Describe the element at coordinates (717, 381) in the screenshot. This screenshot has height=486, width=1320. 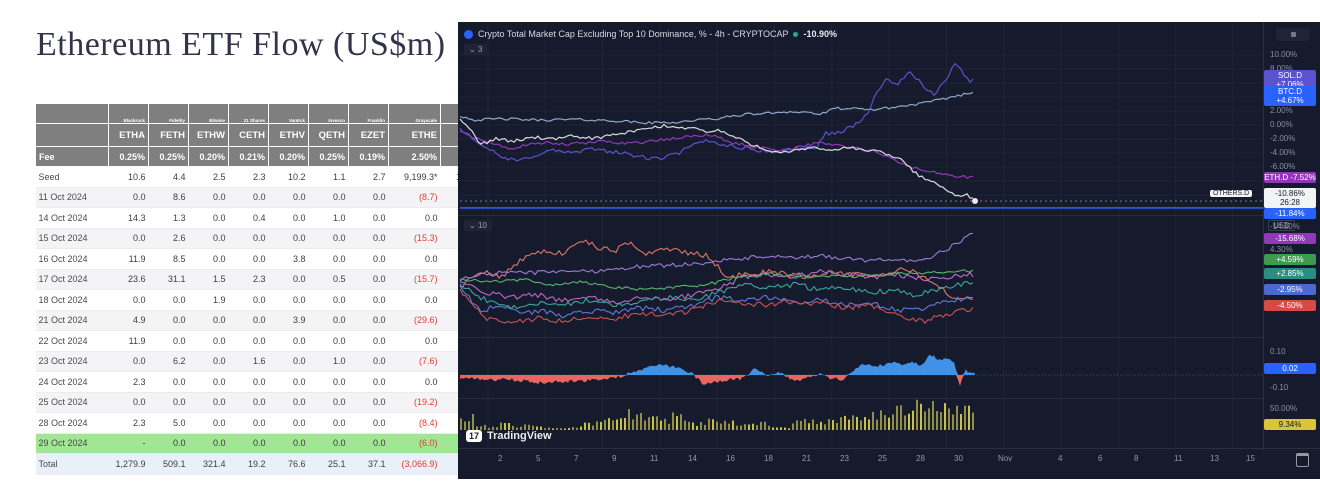
I see `oscillator-negative-area` at that location.